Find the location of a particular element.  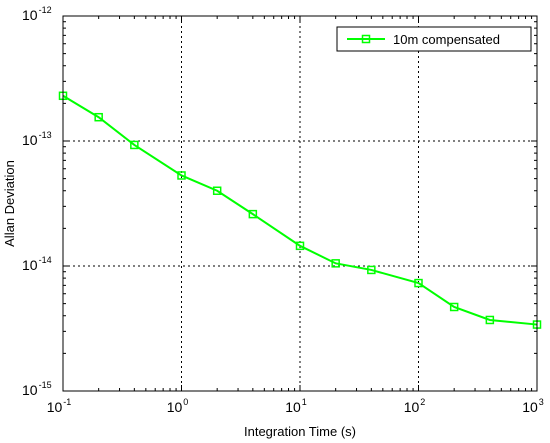

x-tick-labels: 10⁻¹ 10⁰ 10¹ 10² 10³ is located at coordinates (295, 406).